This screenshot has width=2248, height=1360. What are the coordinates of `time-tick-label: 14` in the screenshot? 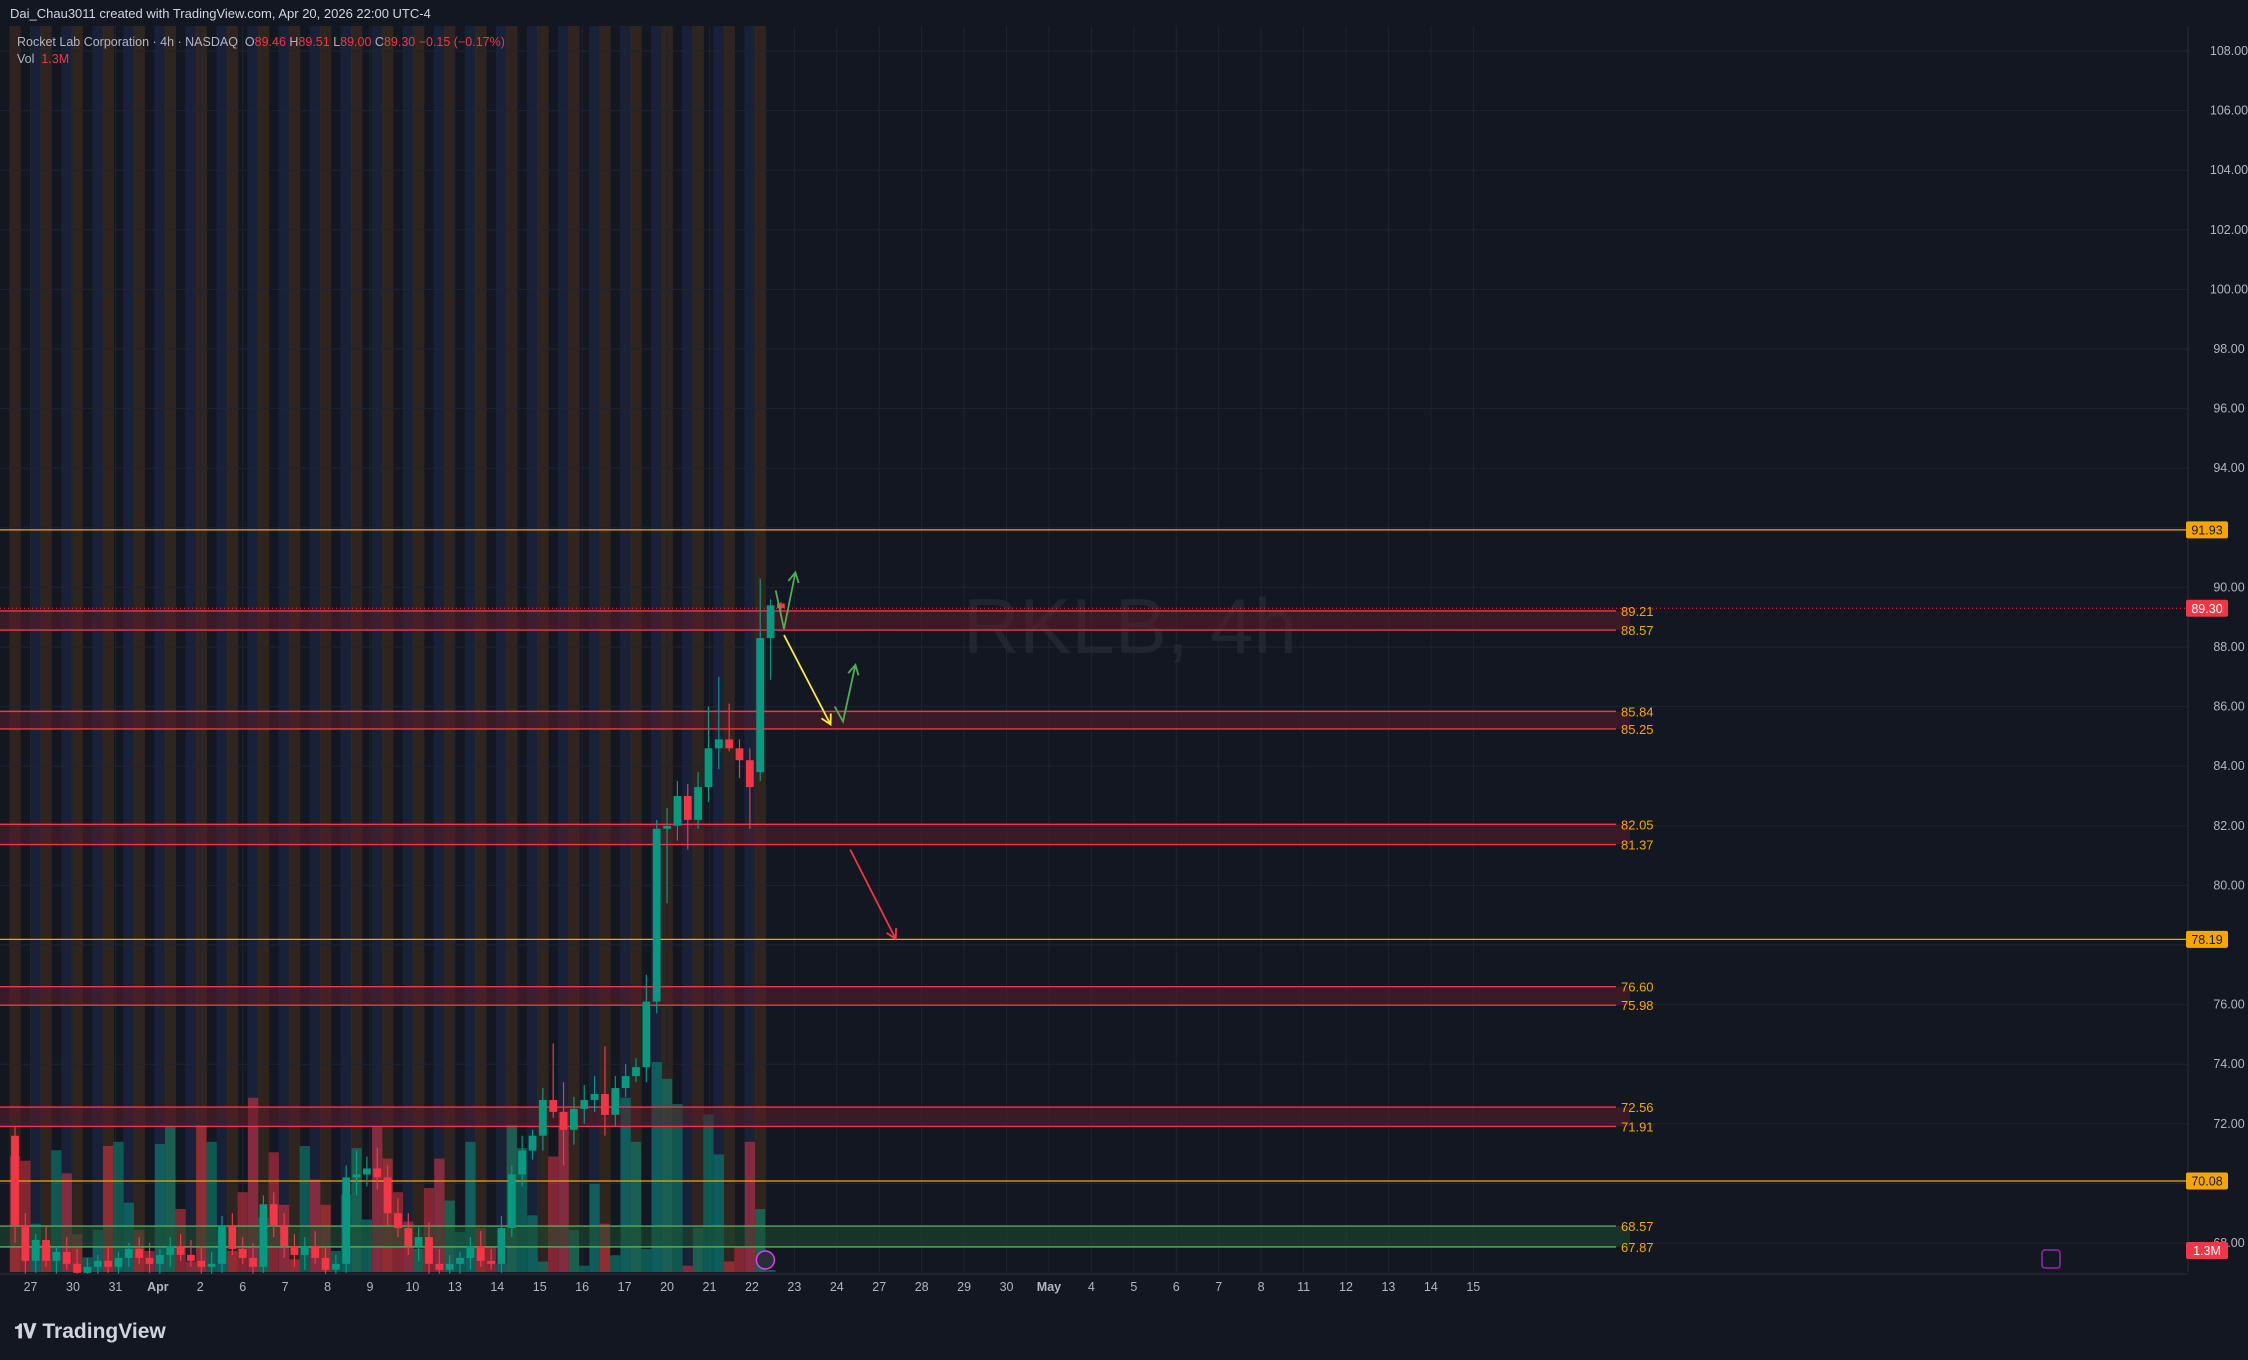 It's located at (497, 1287).